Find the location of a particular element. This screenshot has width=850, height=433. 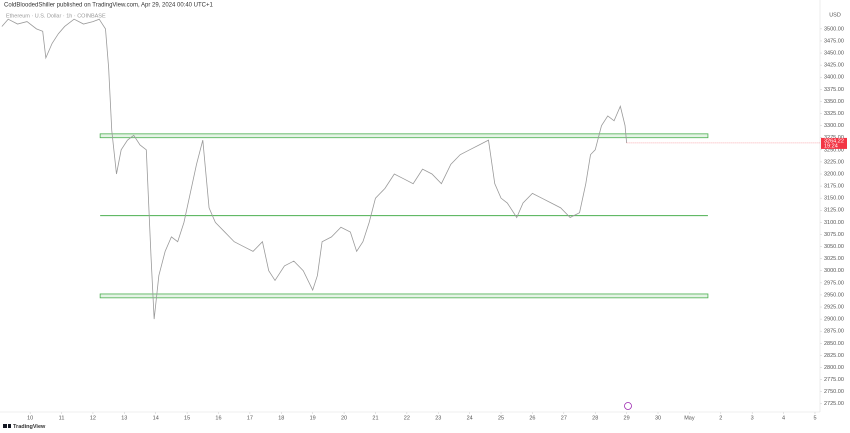

x-tick-label: 19 is located at coordinates (313, 418).